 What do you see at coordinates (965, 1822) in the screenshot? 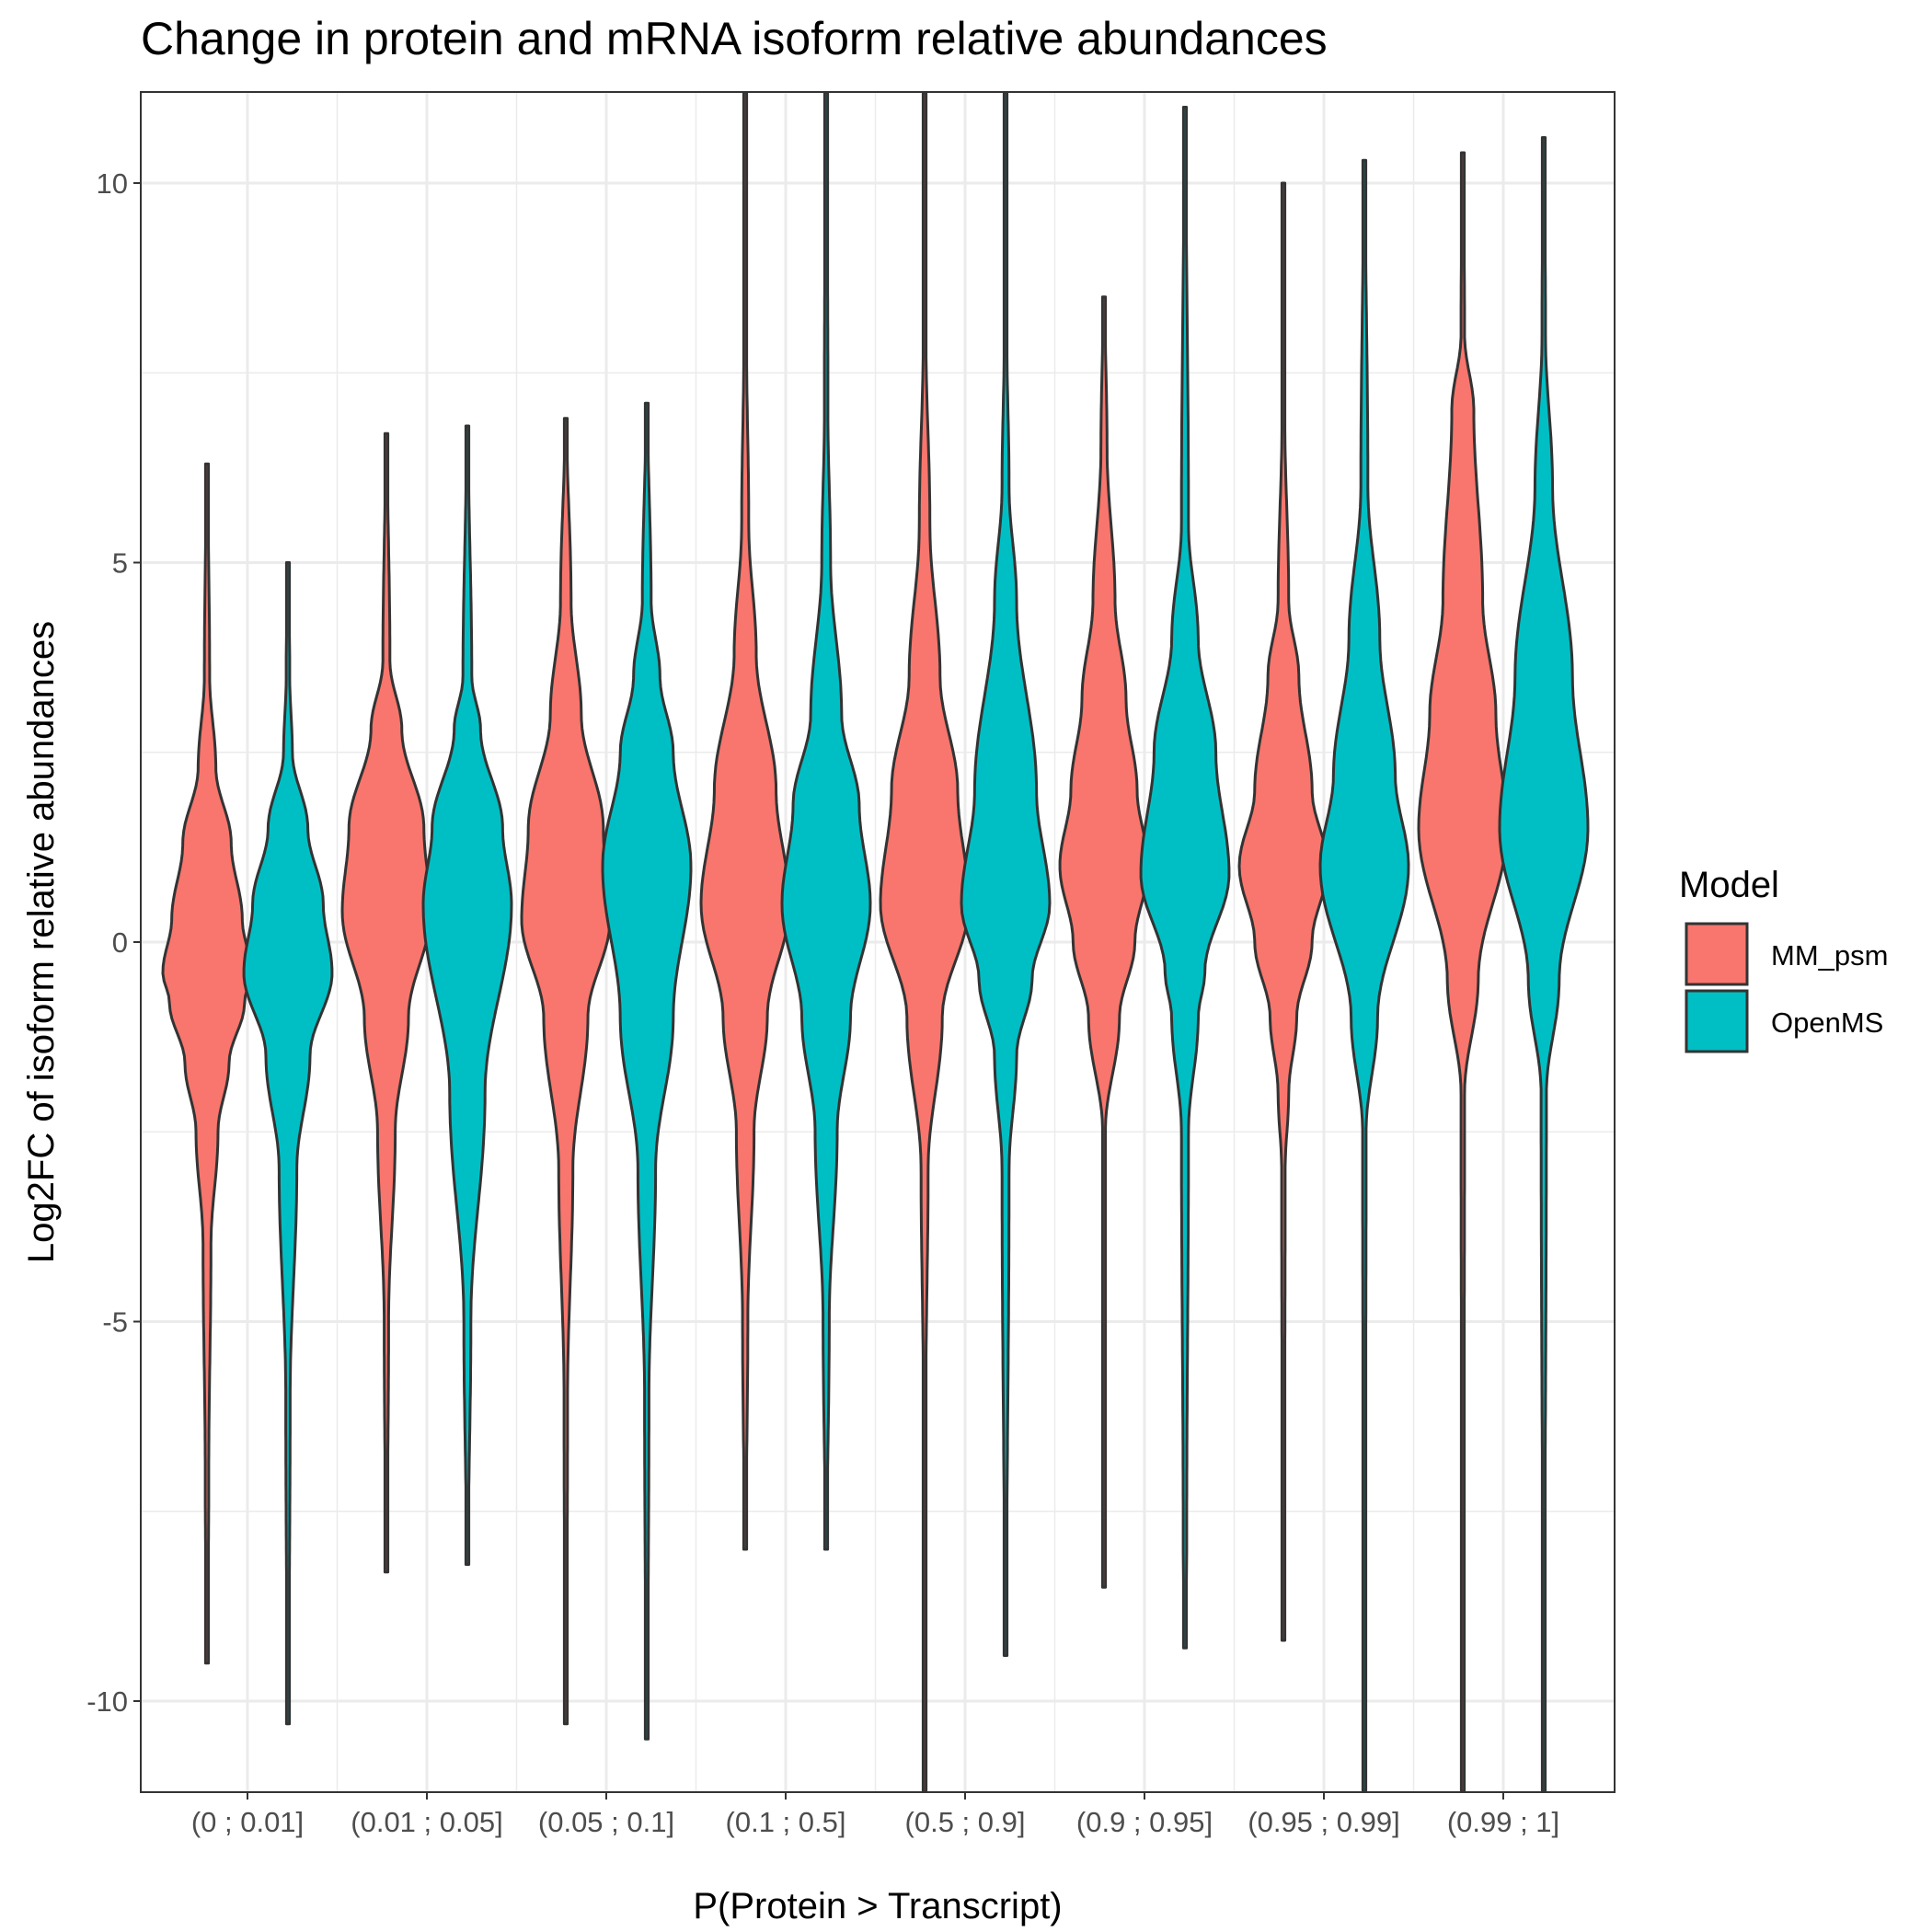
I see `x-tick-label: (0.5 ; 0.9]` at bounding box center [965, 1822].